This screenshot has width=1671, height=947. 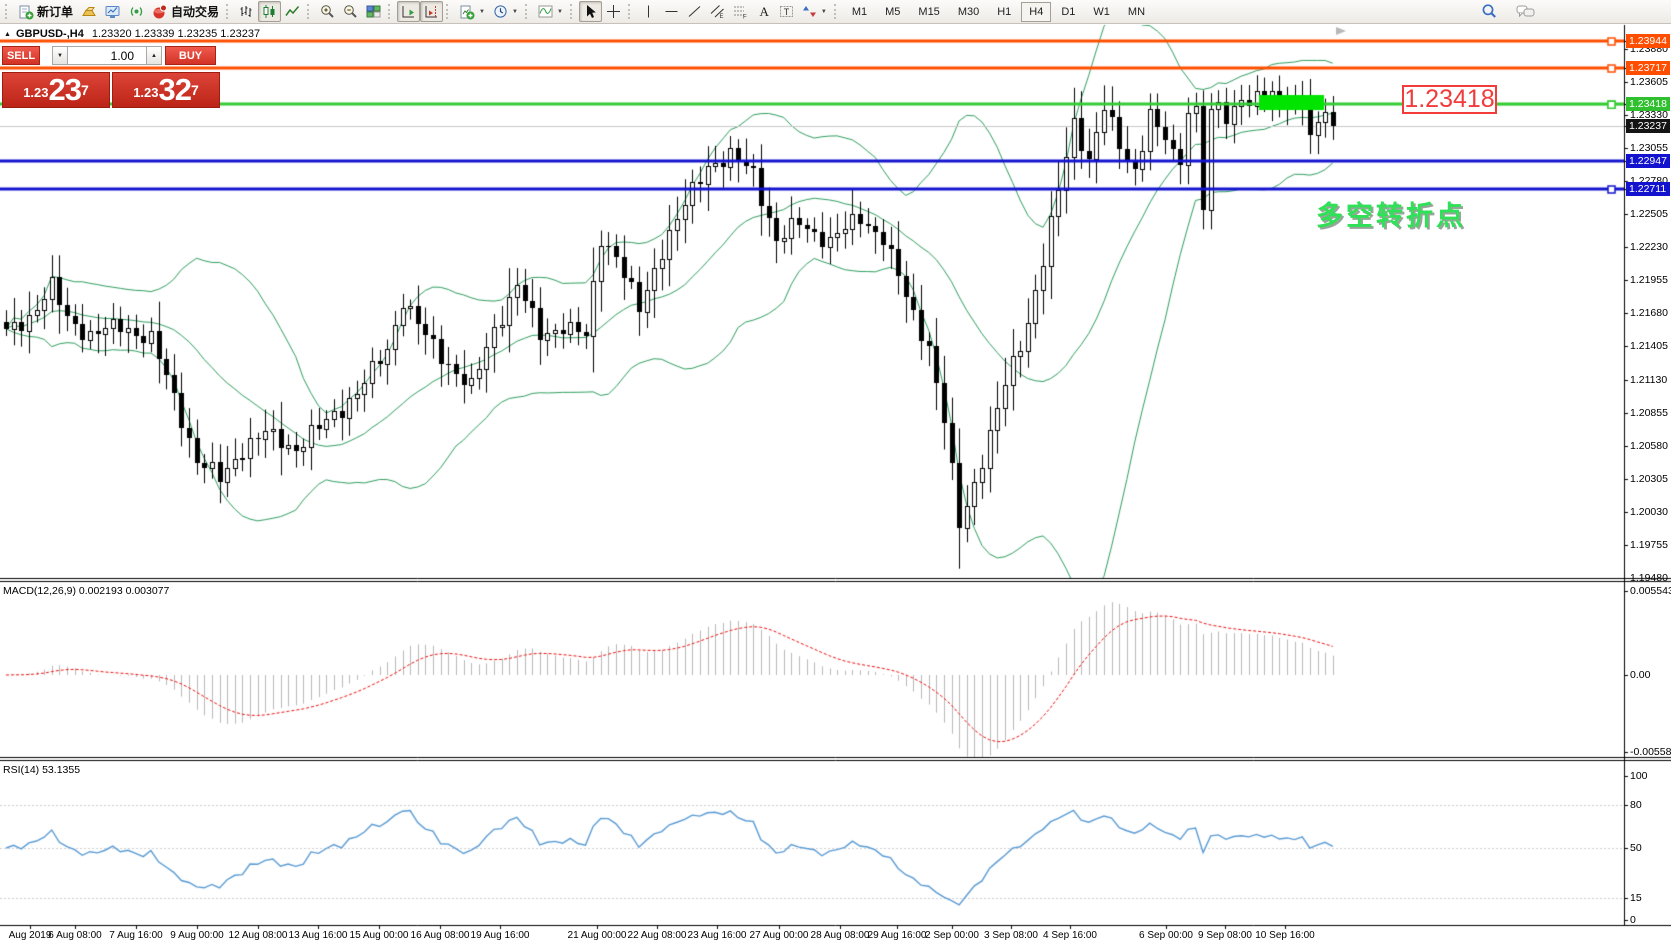 What do you see at coordinates (373, 11) in the screenshot?
I see `tile-windows-button` at bounding box center [373, 11].